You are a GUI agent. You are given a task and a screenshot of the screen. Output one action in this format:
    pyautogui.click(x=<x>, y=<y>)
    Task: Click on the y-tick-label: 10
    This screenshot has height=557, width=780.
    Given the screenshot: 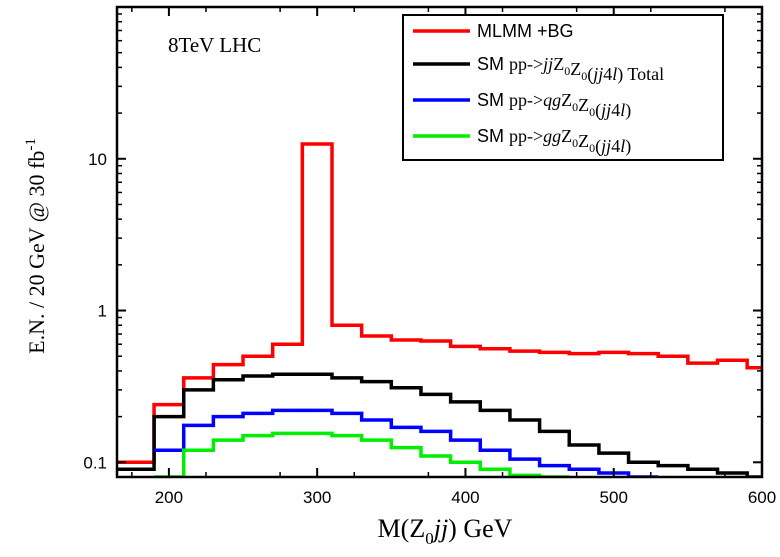 What is the action you would take?
    pyautogui.click(x=97, y=159)
    